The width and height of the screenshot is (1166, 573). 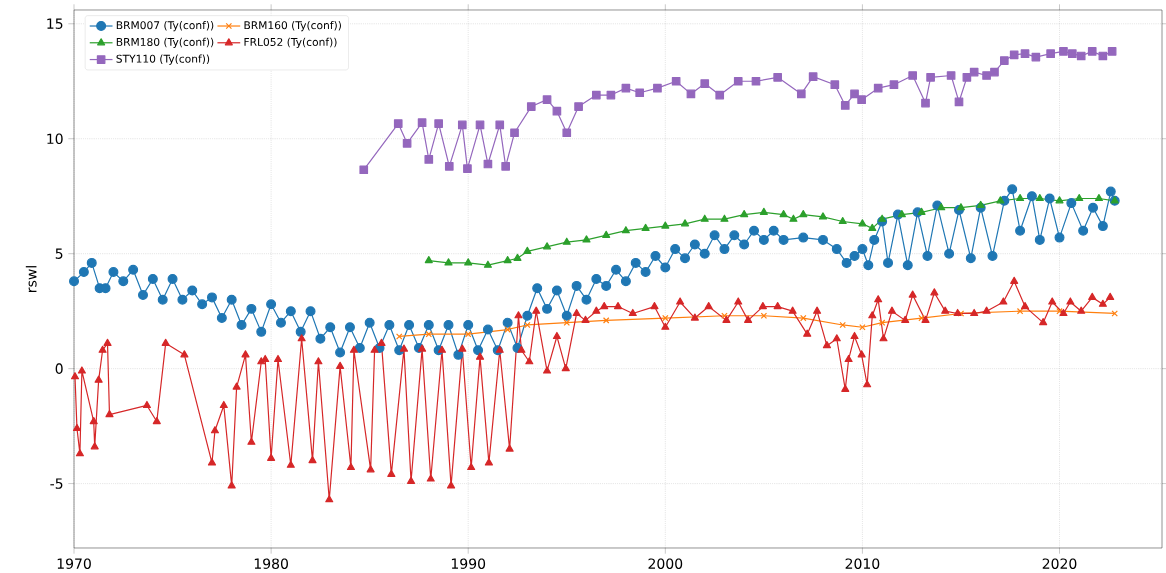 I want to click on y-tick-label: 0, so click(x=59, y=368).